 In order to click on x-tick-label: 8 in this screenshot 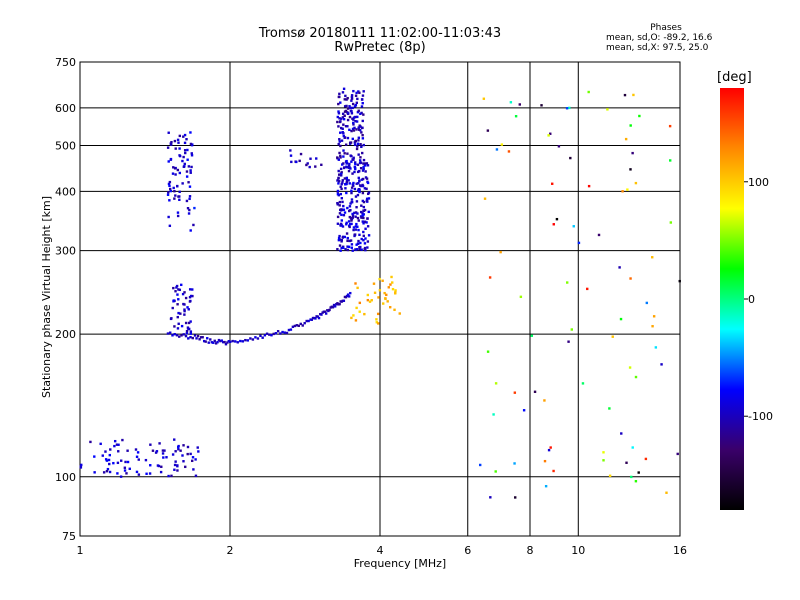, I will do `click(530, 550)`.